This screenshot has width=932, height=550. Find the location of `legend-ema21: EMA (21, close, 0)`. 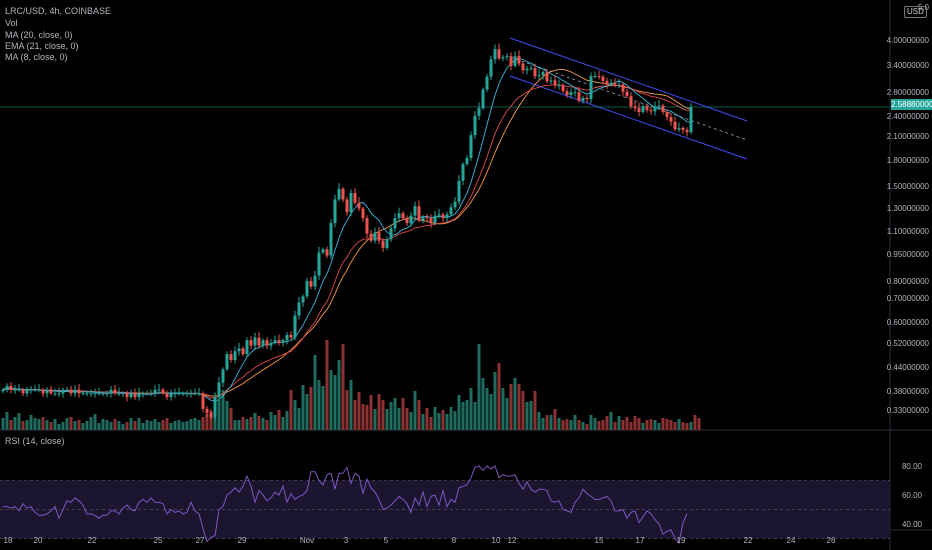

legend-ema21: EMA (21, close, 0) is located at coordinates (42, 46).